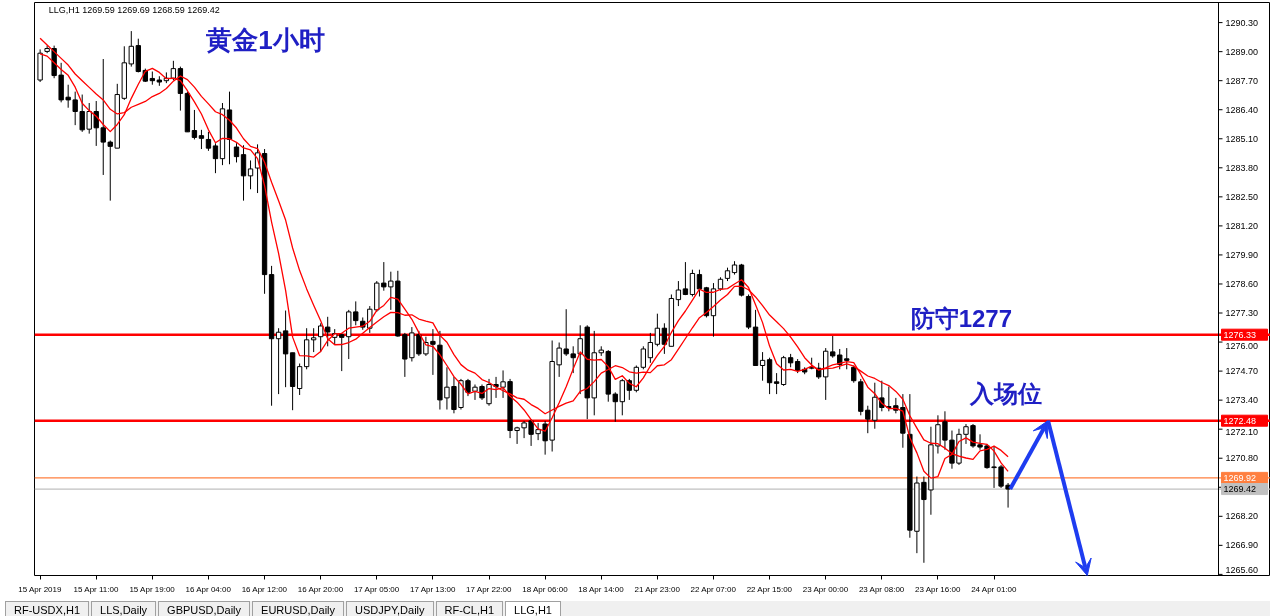  What do you see at coordinates (1242, 516) in the screenshot?
I see `y-tick-label: 1268.20` at bounding box center [1242, 516].